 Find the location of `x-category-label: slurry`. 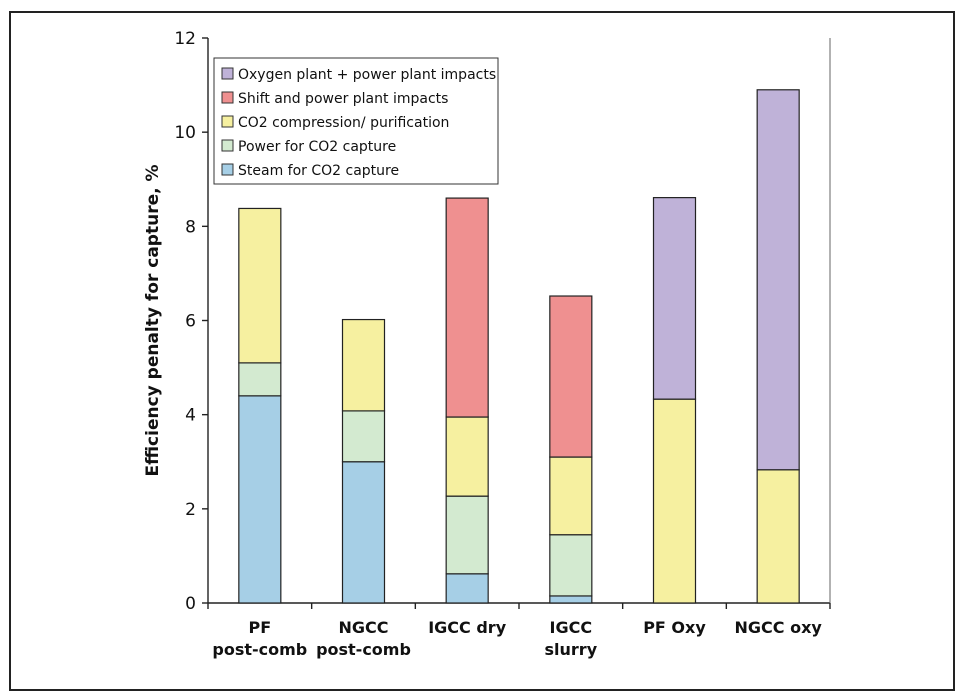

x-category-label: slurry is located at coordinates (571, 649).